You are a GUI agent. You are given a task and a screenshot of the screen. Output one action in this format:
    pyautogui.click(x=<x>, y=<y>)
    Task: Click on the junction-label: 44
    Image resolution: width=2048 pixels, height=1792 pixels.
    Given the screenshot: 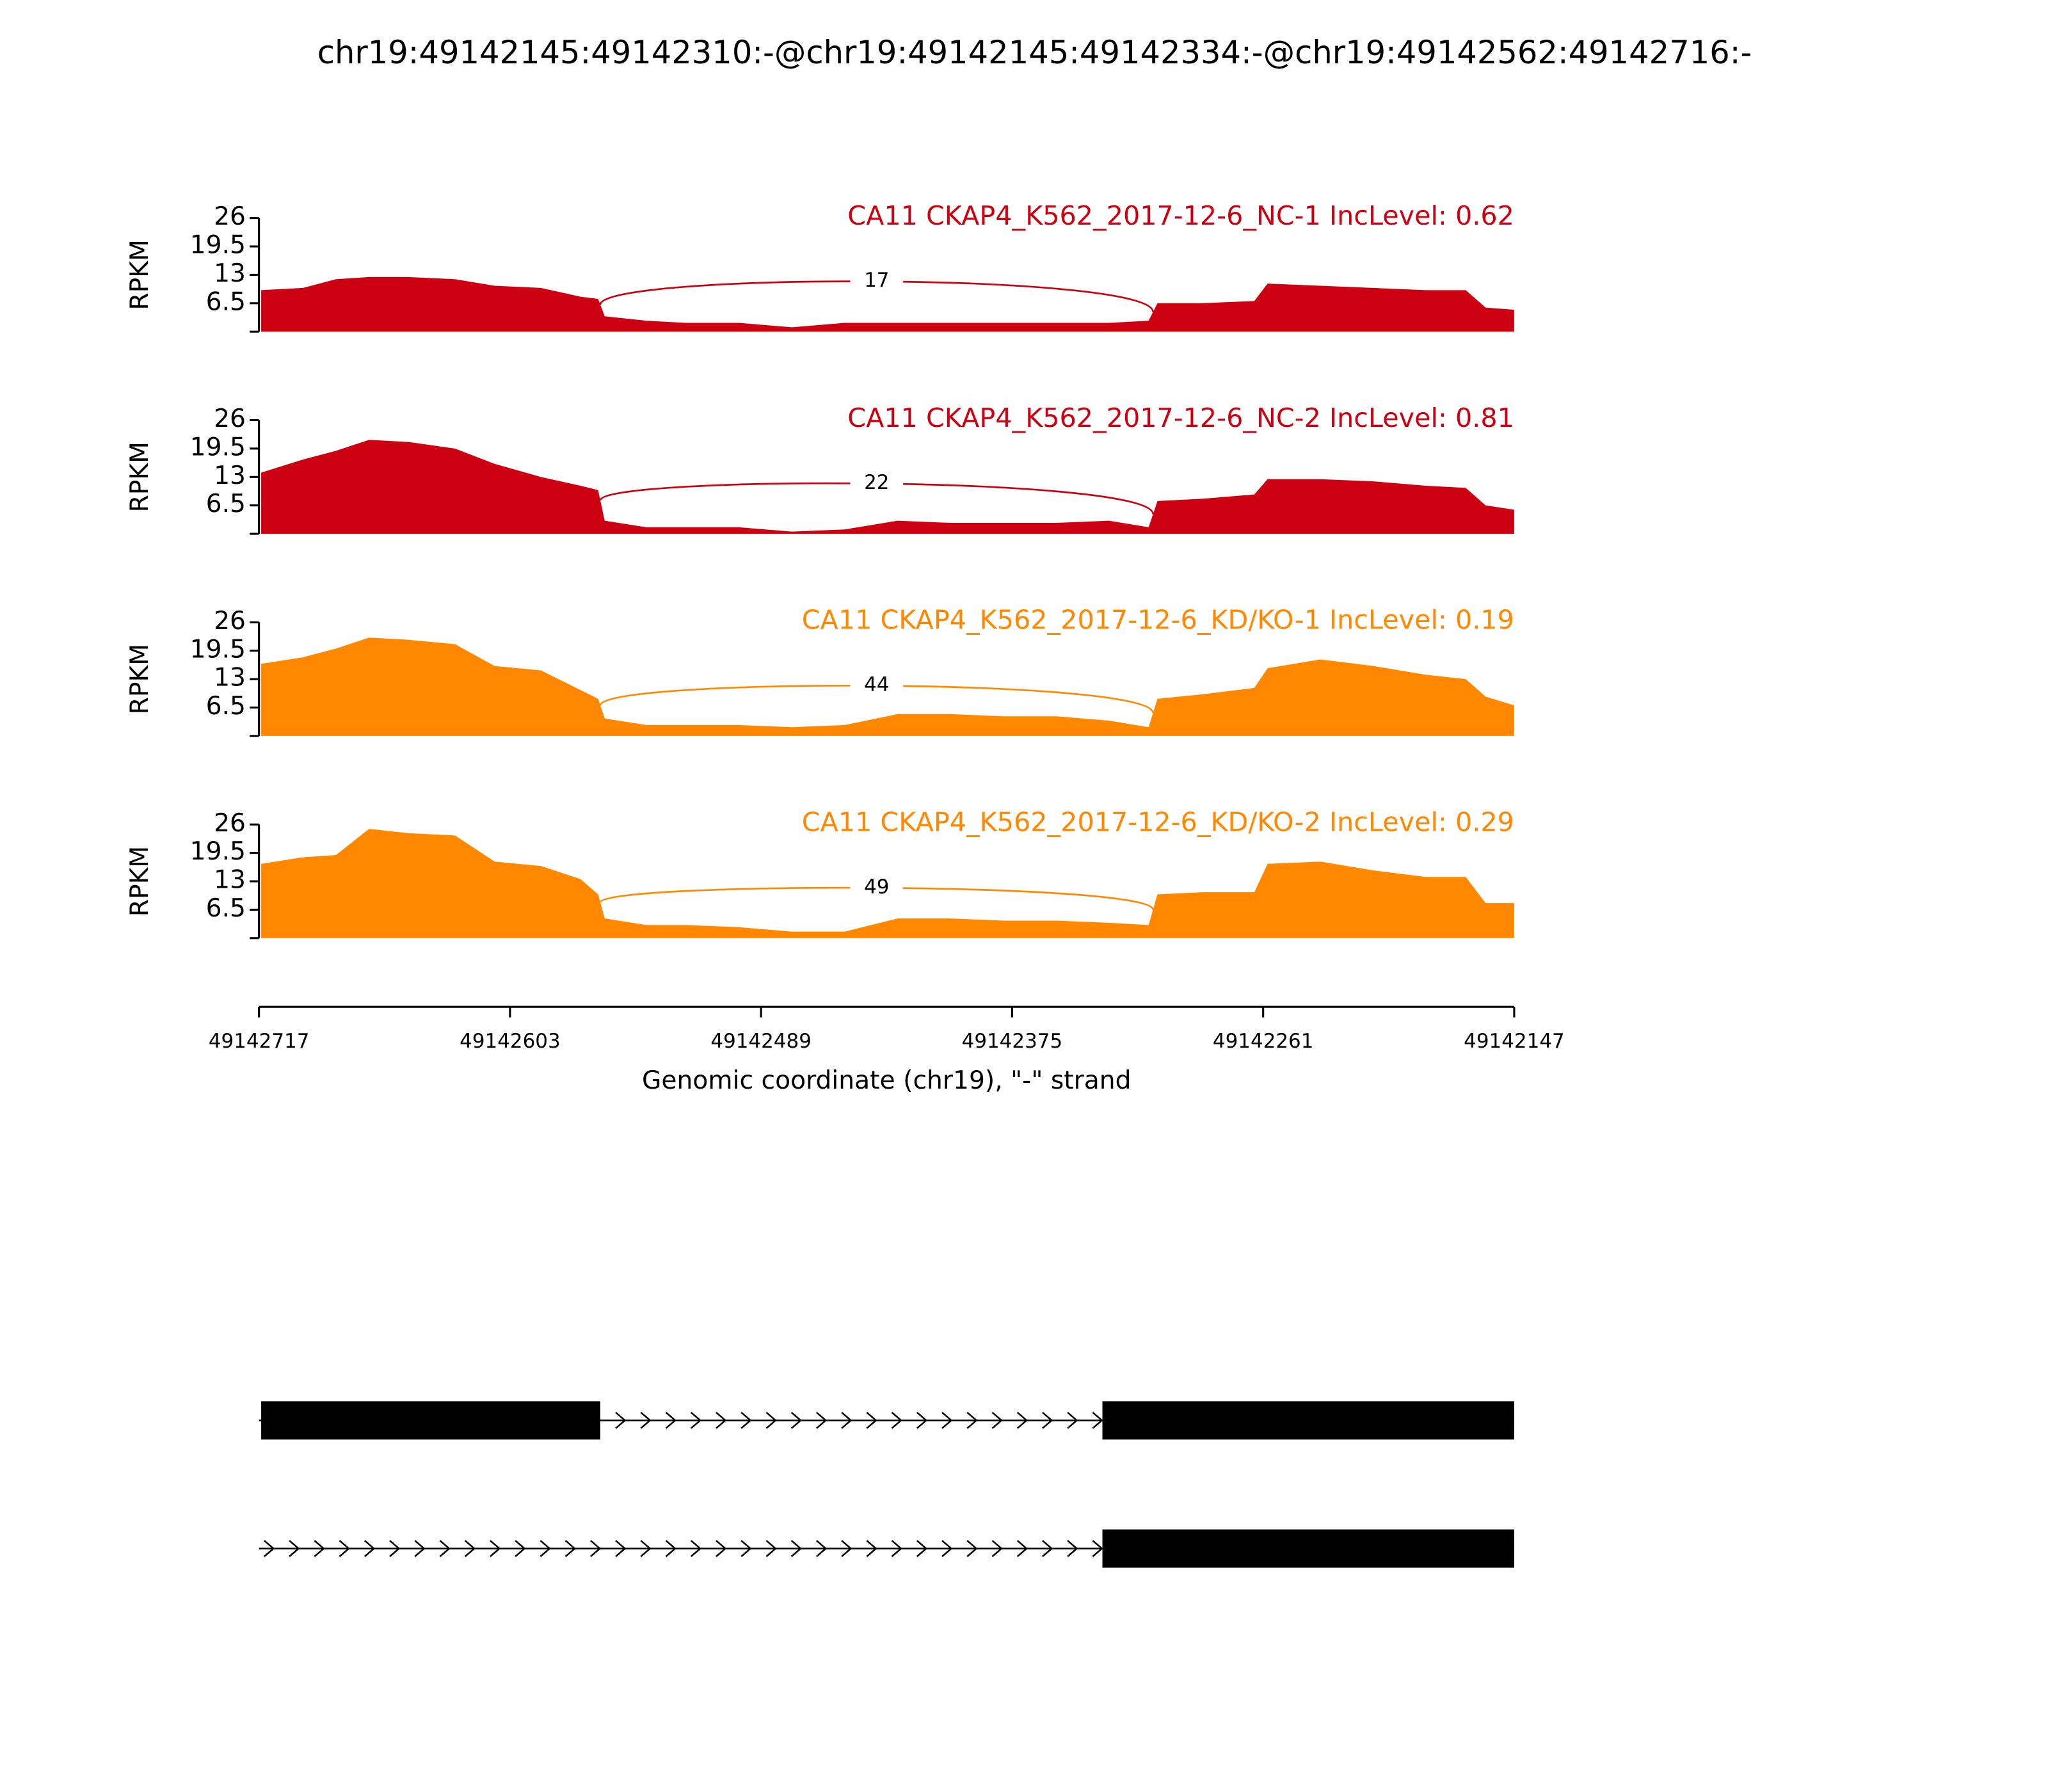 What is the action you would take?
    pyautogui.click(x=876, y=684)
    